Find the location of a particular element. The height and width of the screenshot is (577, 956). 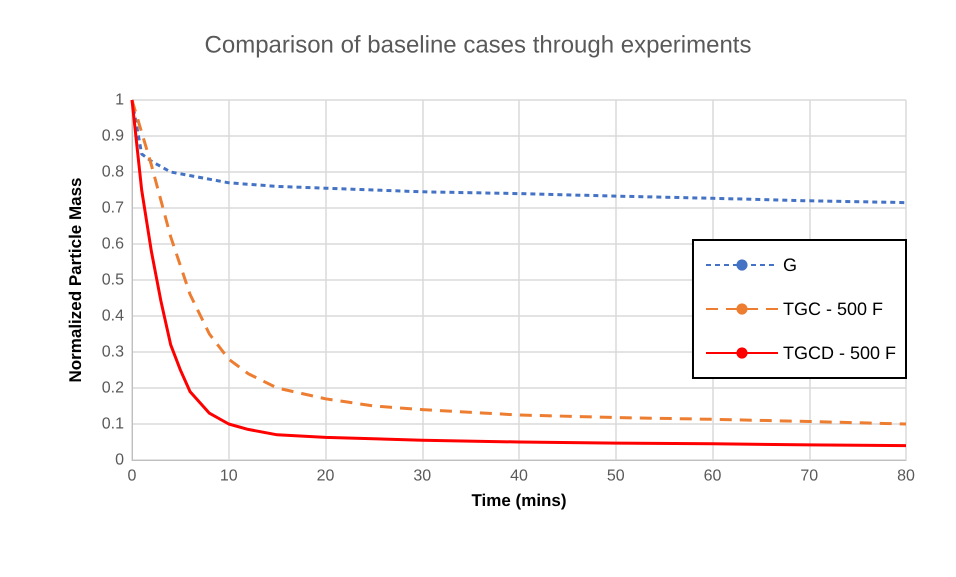

x-tick-label: 30 is located at coordinates (422, 476).